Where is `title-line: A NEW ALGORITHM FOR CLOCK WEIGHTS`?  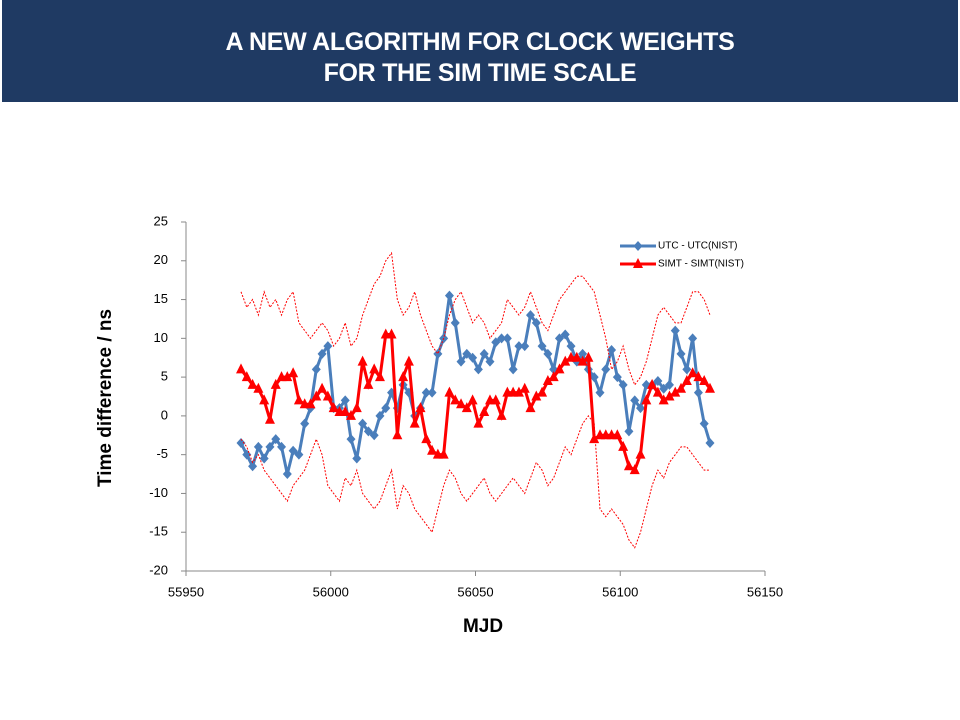
title-line: A NEW ALGORITHM FOR CLOCK WEIGHTS is located at coordinates (480, 42).